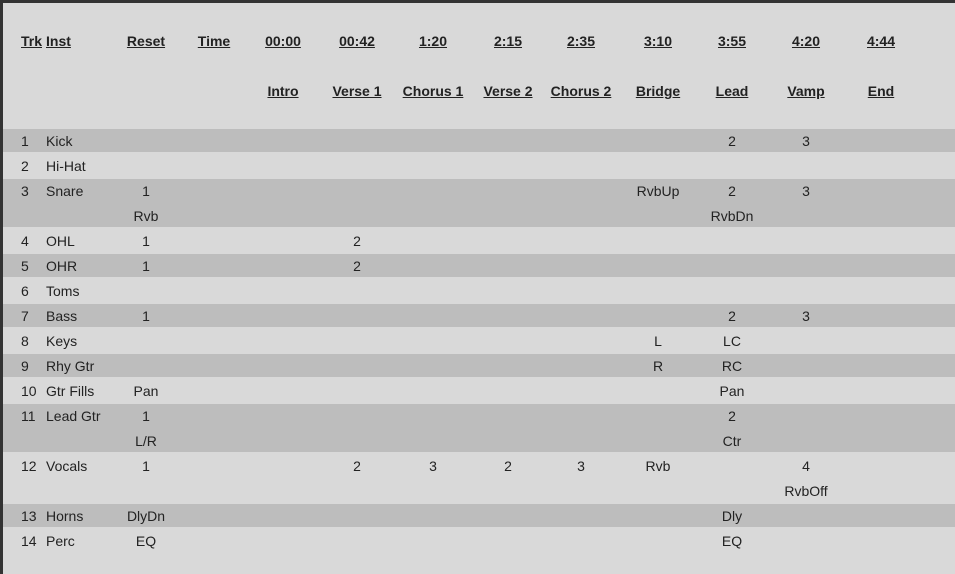 The image size is (955, 574). I want to click on instrument: Kick, so click(59, 141).